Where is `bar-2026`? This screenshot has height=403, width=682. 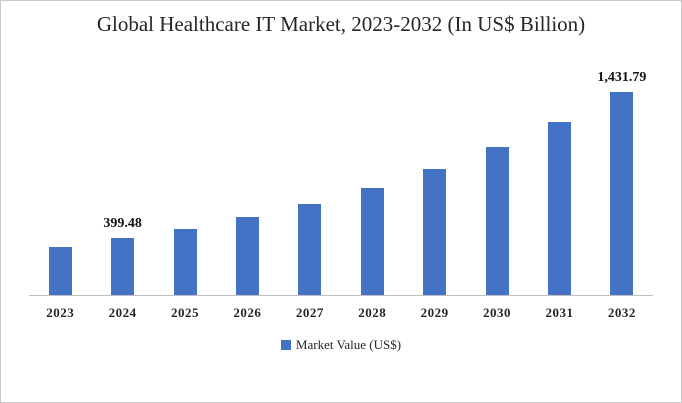 bar-2026 is located at coordinates (247, 256).